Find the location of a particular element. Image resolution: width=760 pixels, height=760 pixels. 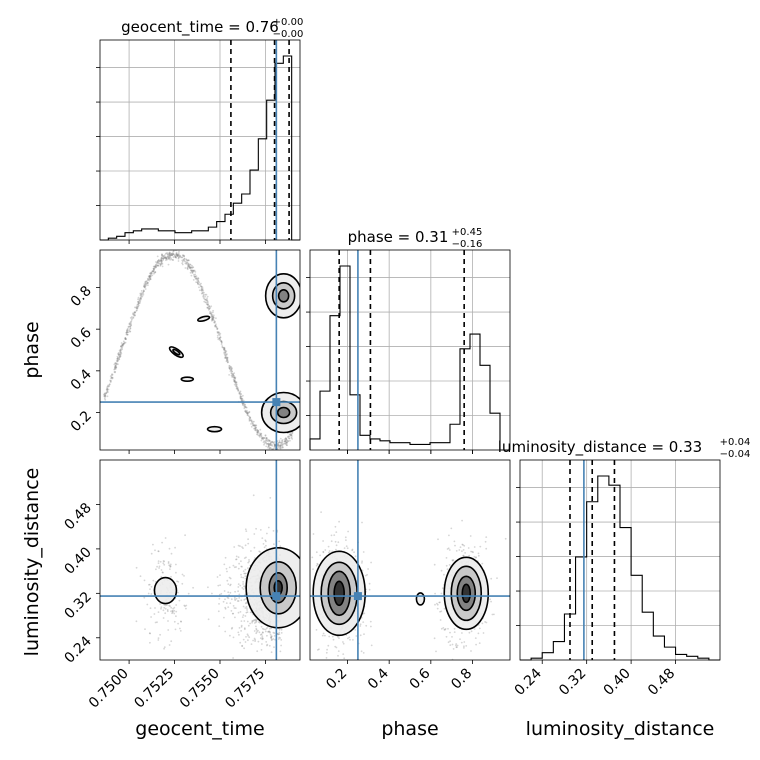

histogram-step is located at coordinates (620, 568).